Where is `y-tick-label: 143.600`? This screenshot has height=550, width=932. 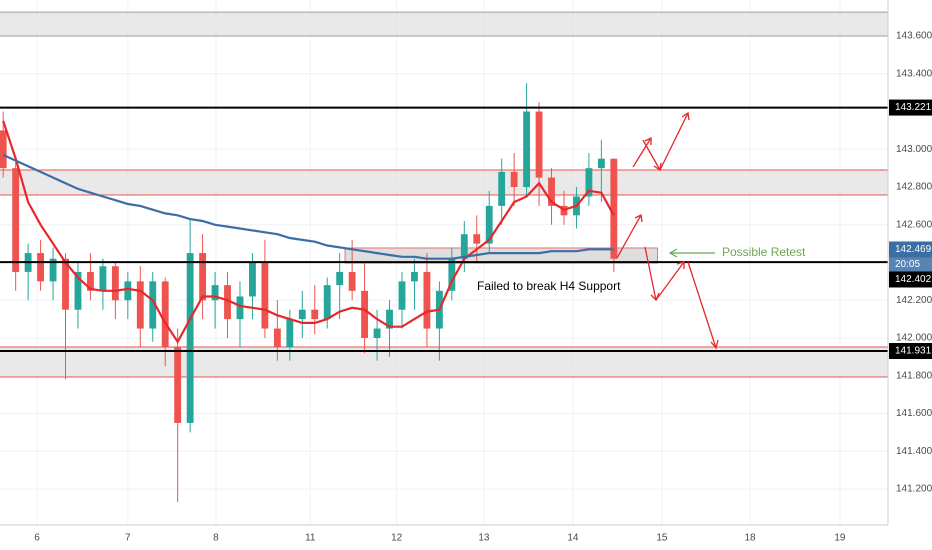
y-tick-label: 143.600 is located at coordinates (914, 36).